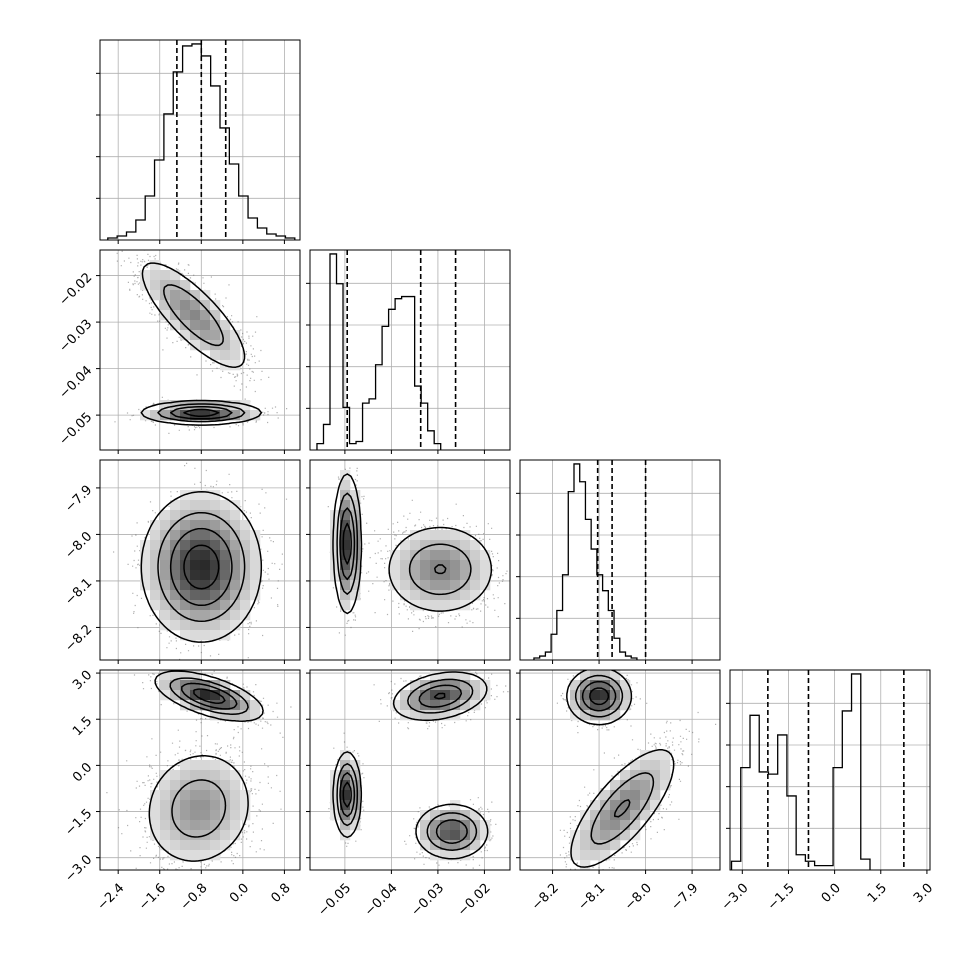 The height and width of the screenshot is (970, 970). Describe the element at coordinates (280, 893) in the screenshot. I see `x-tick-label: 0.8` at that location.